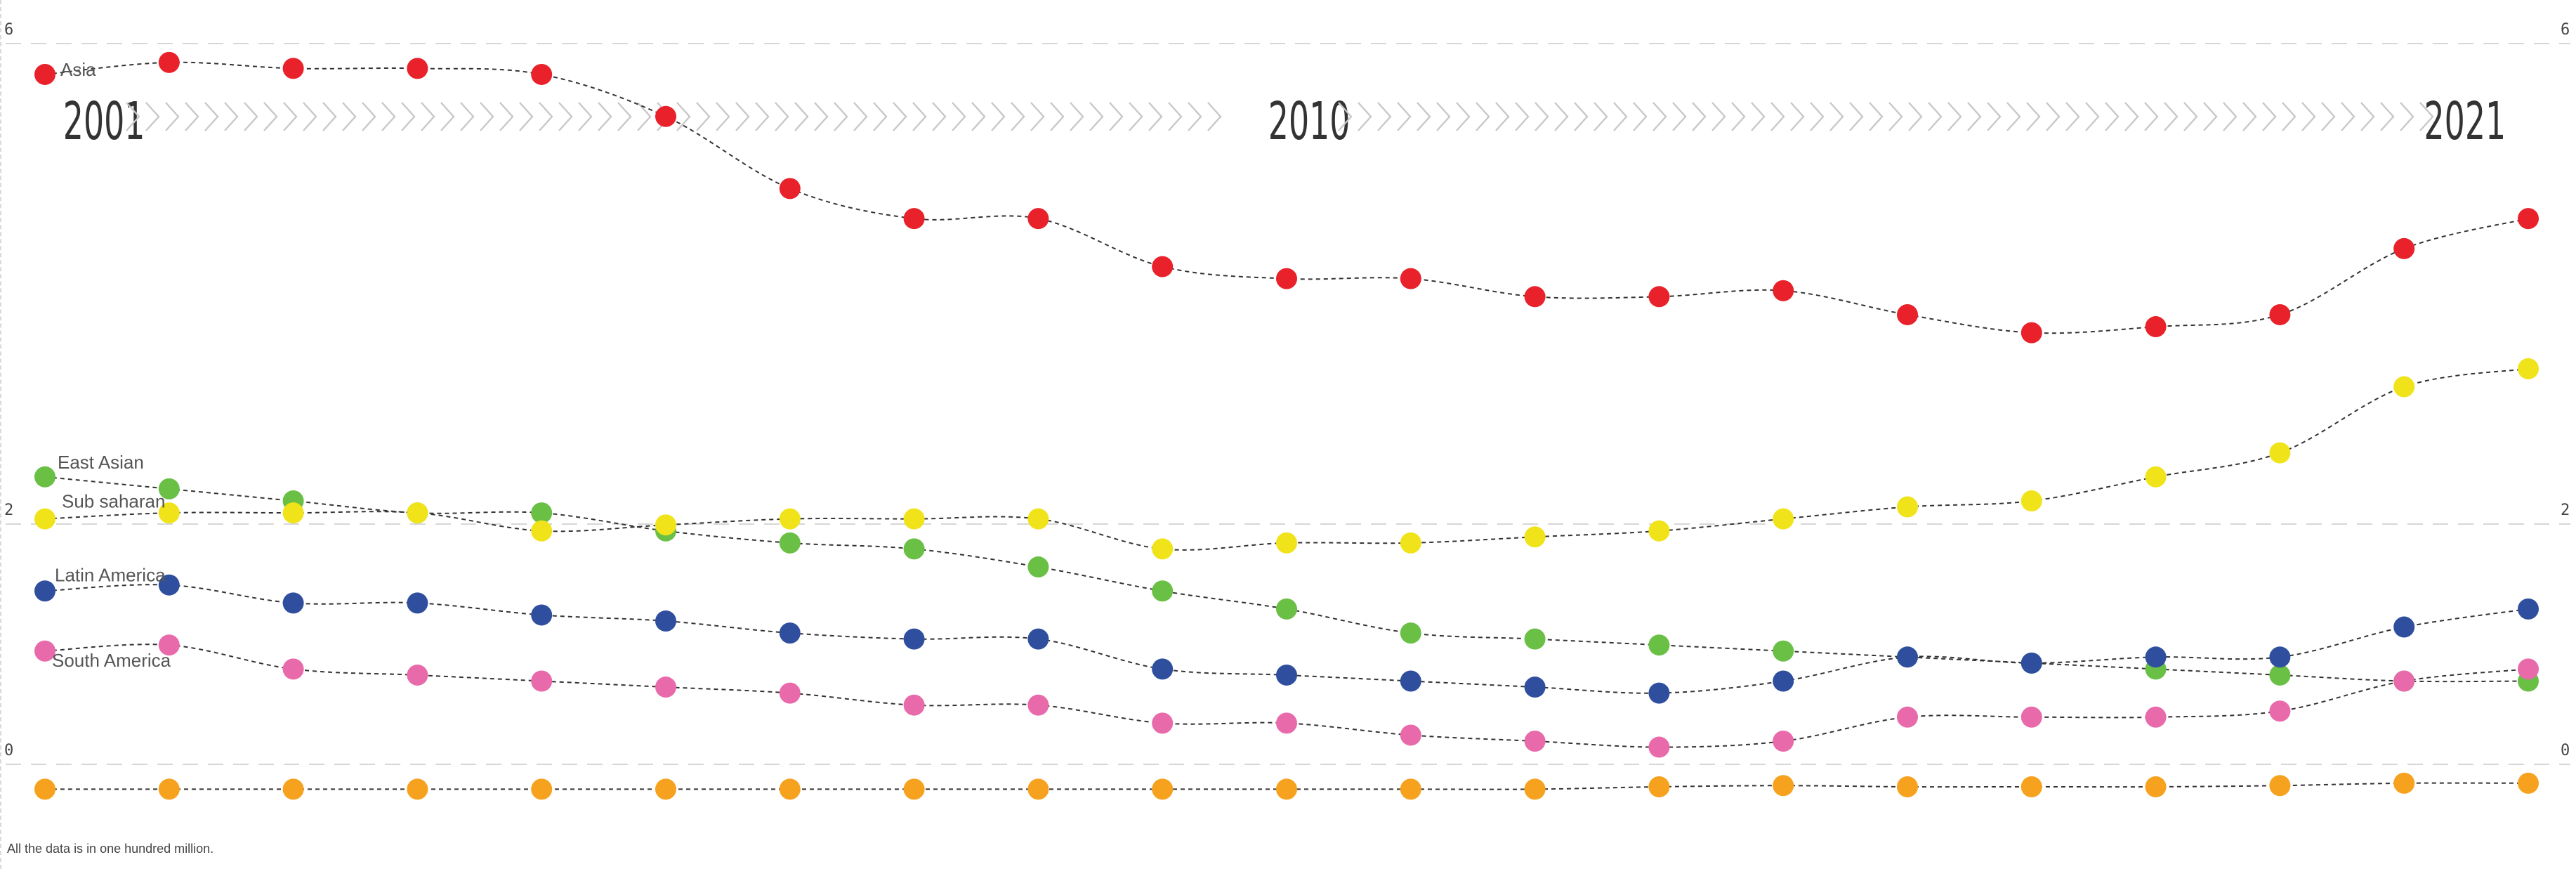 The width and height of the screenshot is (2576, 869). What do you see at coordinates (2565, 30) in the screenshot?
I see `y-tick-right-6: 6` at bounding box center [2565, 30].